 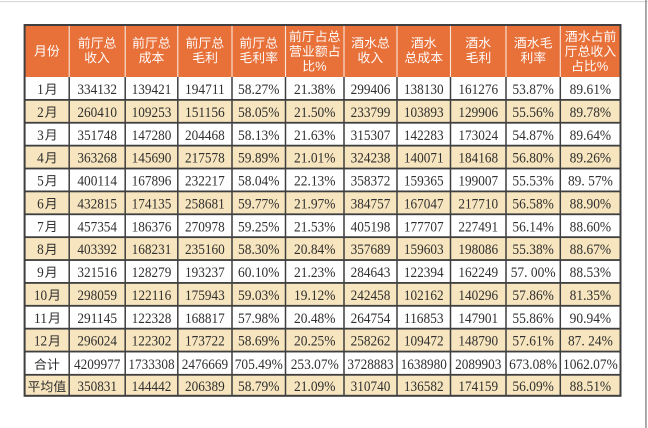 I want to click on svg-text: 102162, so click(x=424, y=296).